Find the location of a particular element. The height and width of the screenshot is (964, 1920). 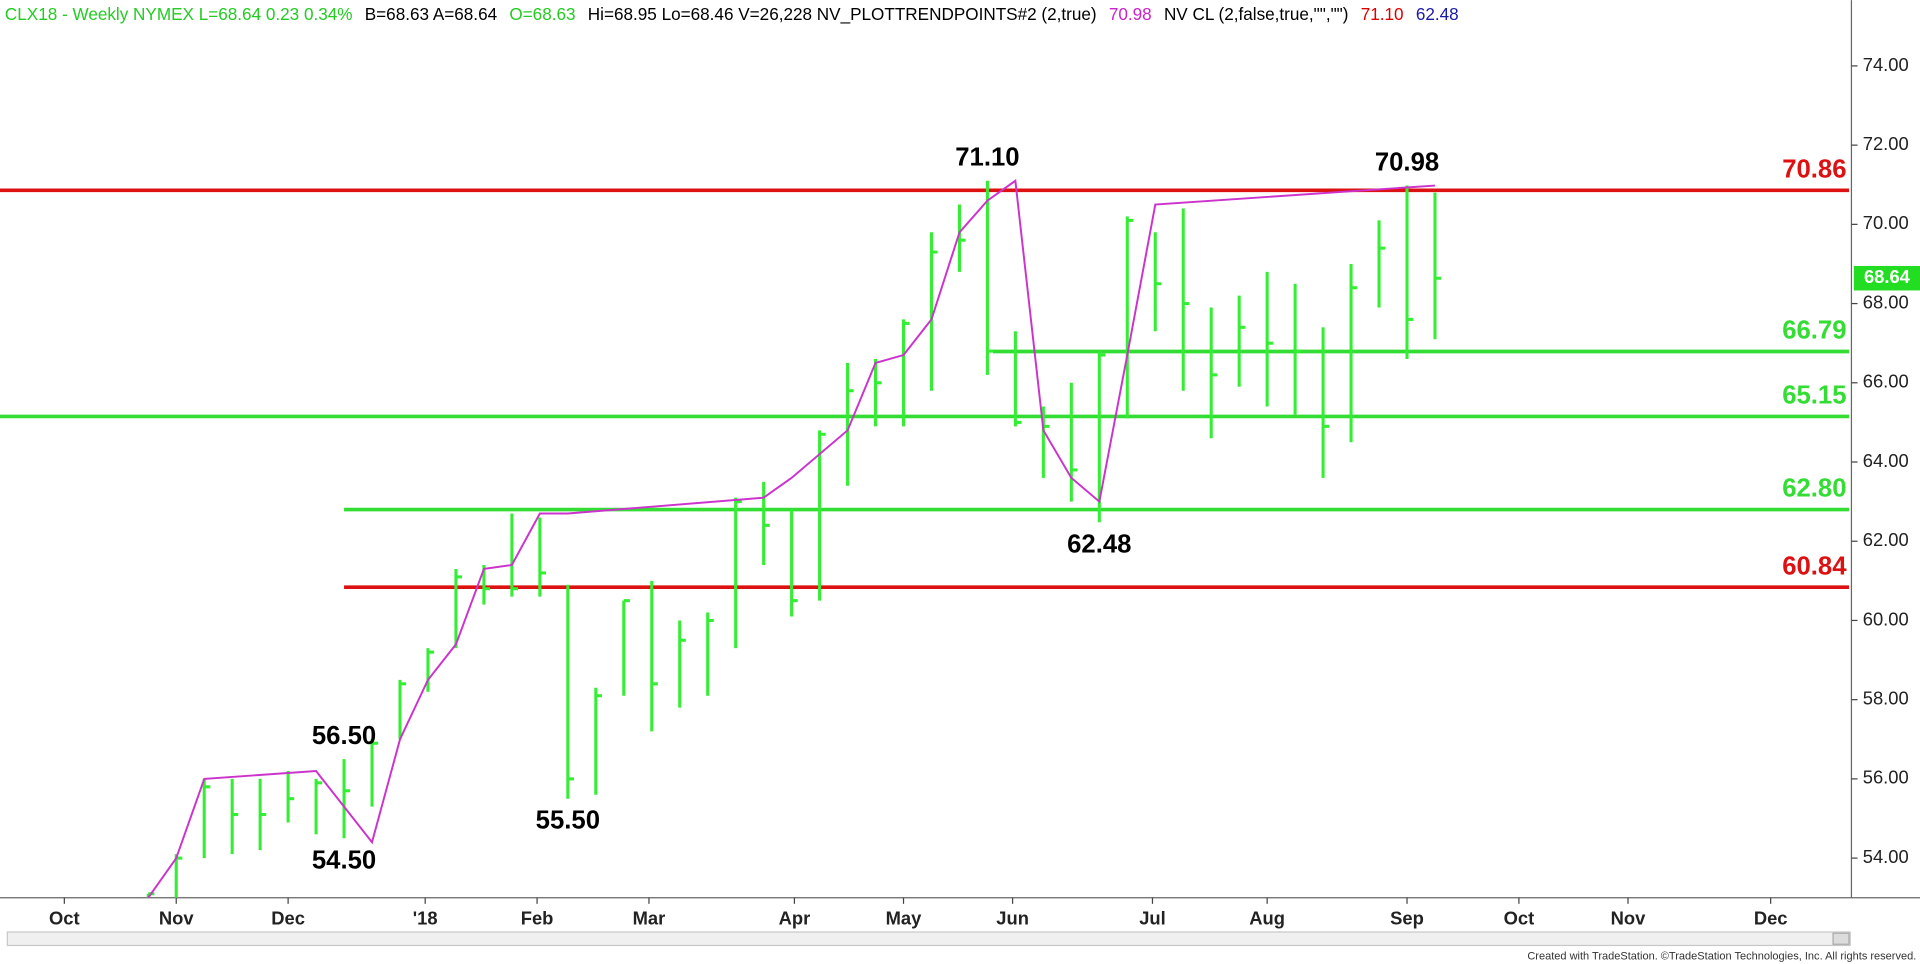

y-tick-label: 74.00 is located at coordinates (1886, 64).